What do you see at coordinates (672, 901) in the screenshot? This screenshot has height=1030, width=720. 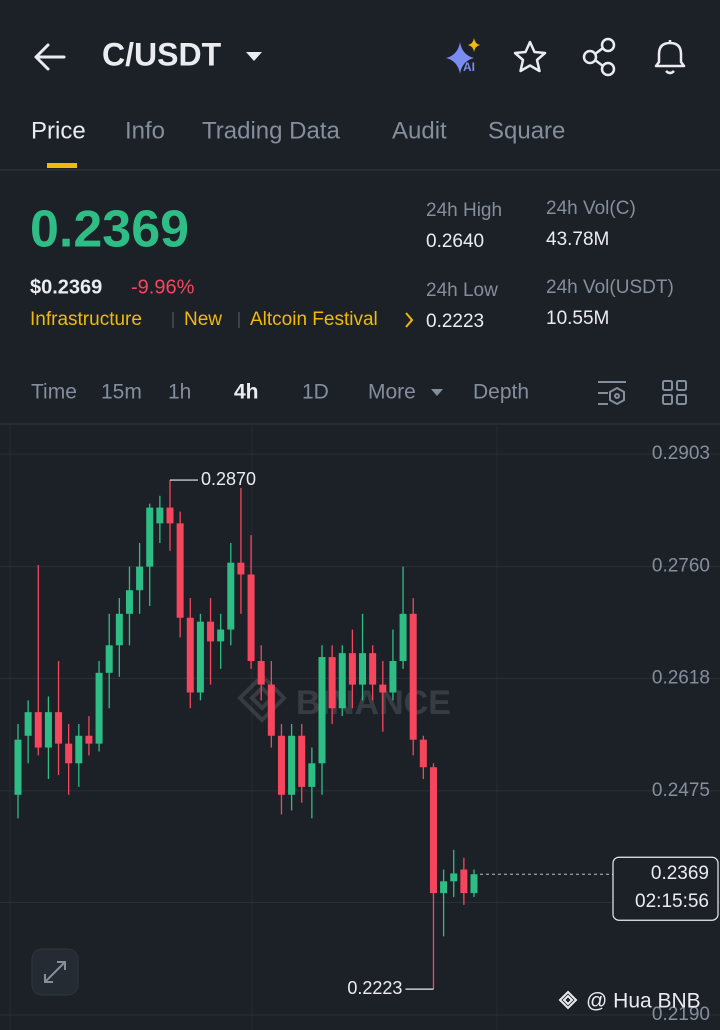 I see `countdown: 02:15:56` at bounding box center [672, 901].